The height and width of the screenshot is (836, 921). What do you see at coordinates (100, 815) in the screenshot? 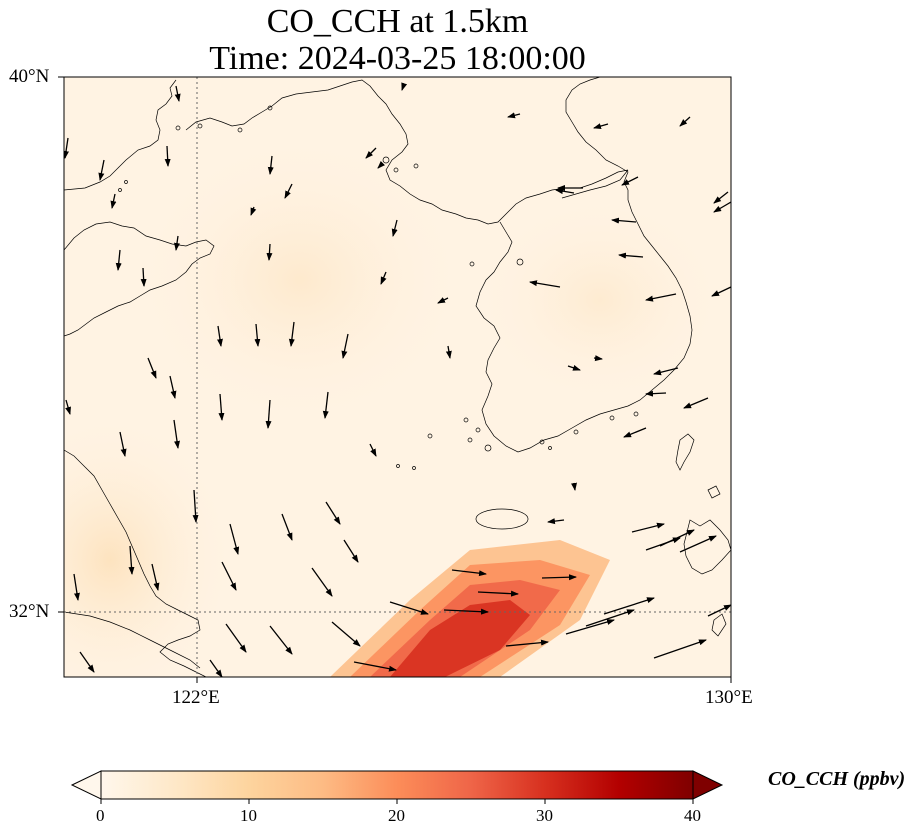
I see `colorbar-tick-0: 0` at bounding box center [100, 815].